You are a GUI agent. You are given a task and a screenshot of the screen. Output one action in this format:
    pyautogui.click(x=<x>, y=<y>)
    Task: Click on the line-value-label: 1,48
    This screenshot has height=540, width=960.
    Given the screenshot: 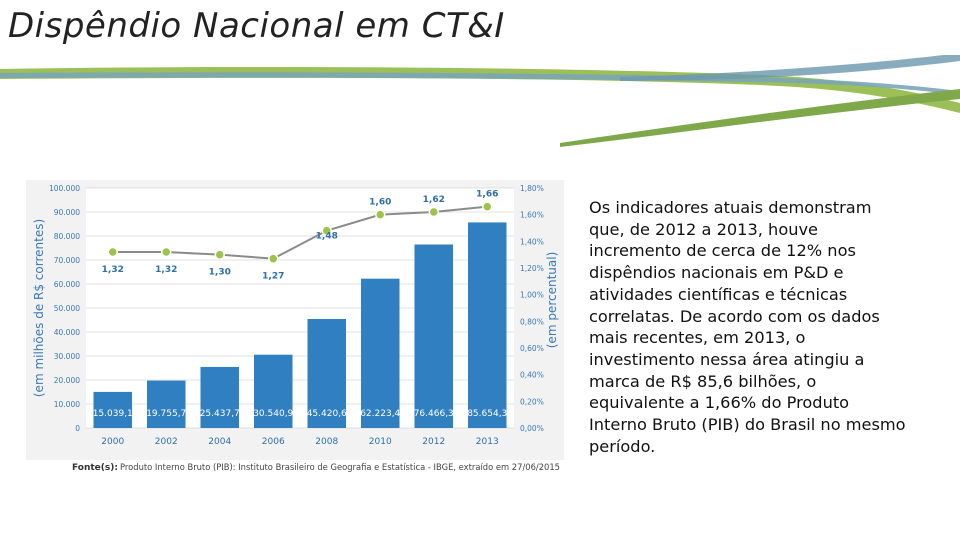 What is the action you would take?
    pyautogui.click(x=327, y=237)
    